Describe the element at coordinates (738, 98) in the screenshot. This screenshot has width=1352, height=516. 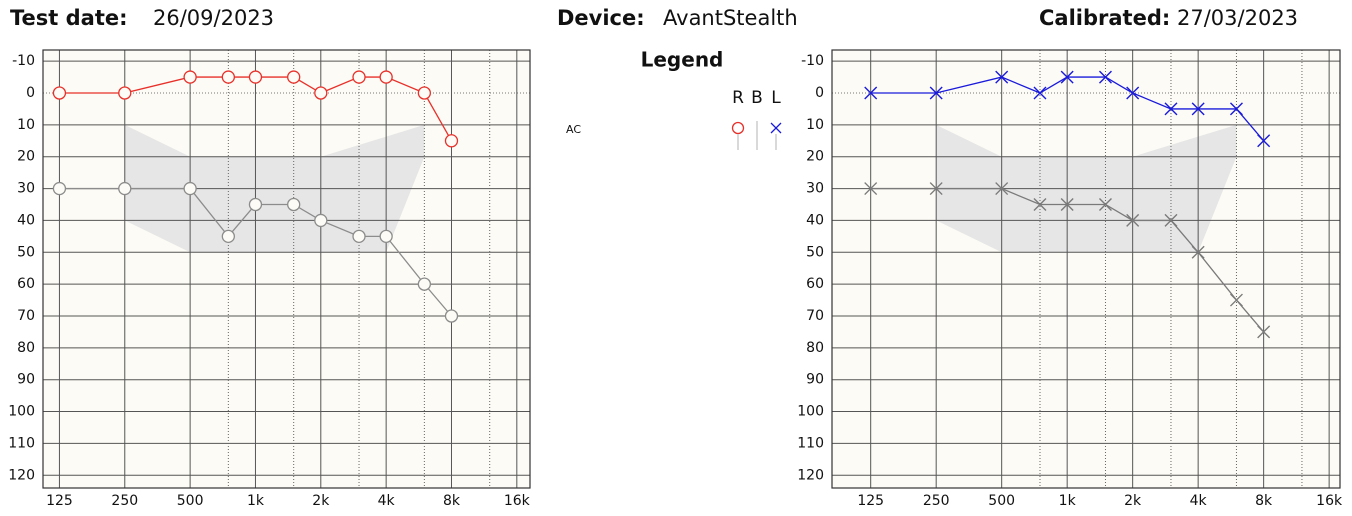
I see `legend-column: R` at that location.